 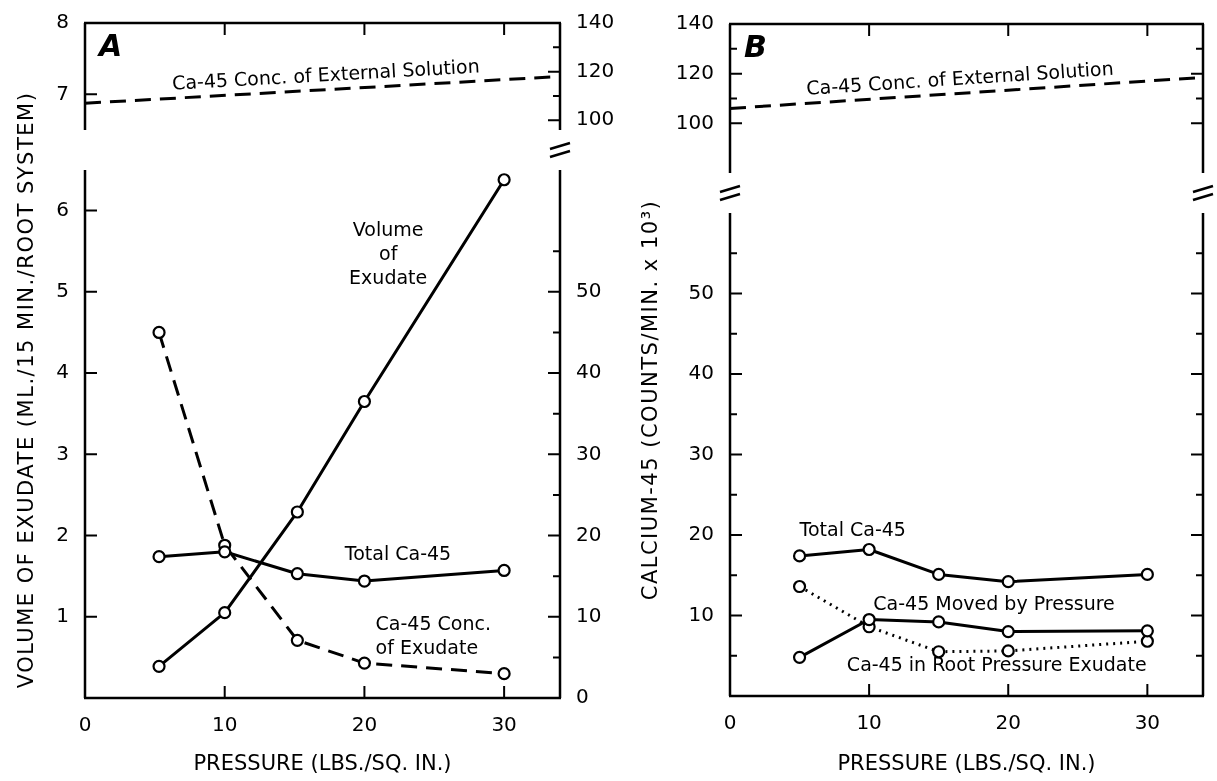 I want to click on y-axis-title: VOLUME OF EXUDATE (ML./15 MIN./ROOT SYSTEM), so click(x=26, y=390).